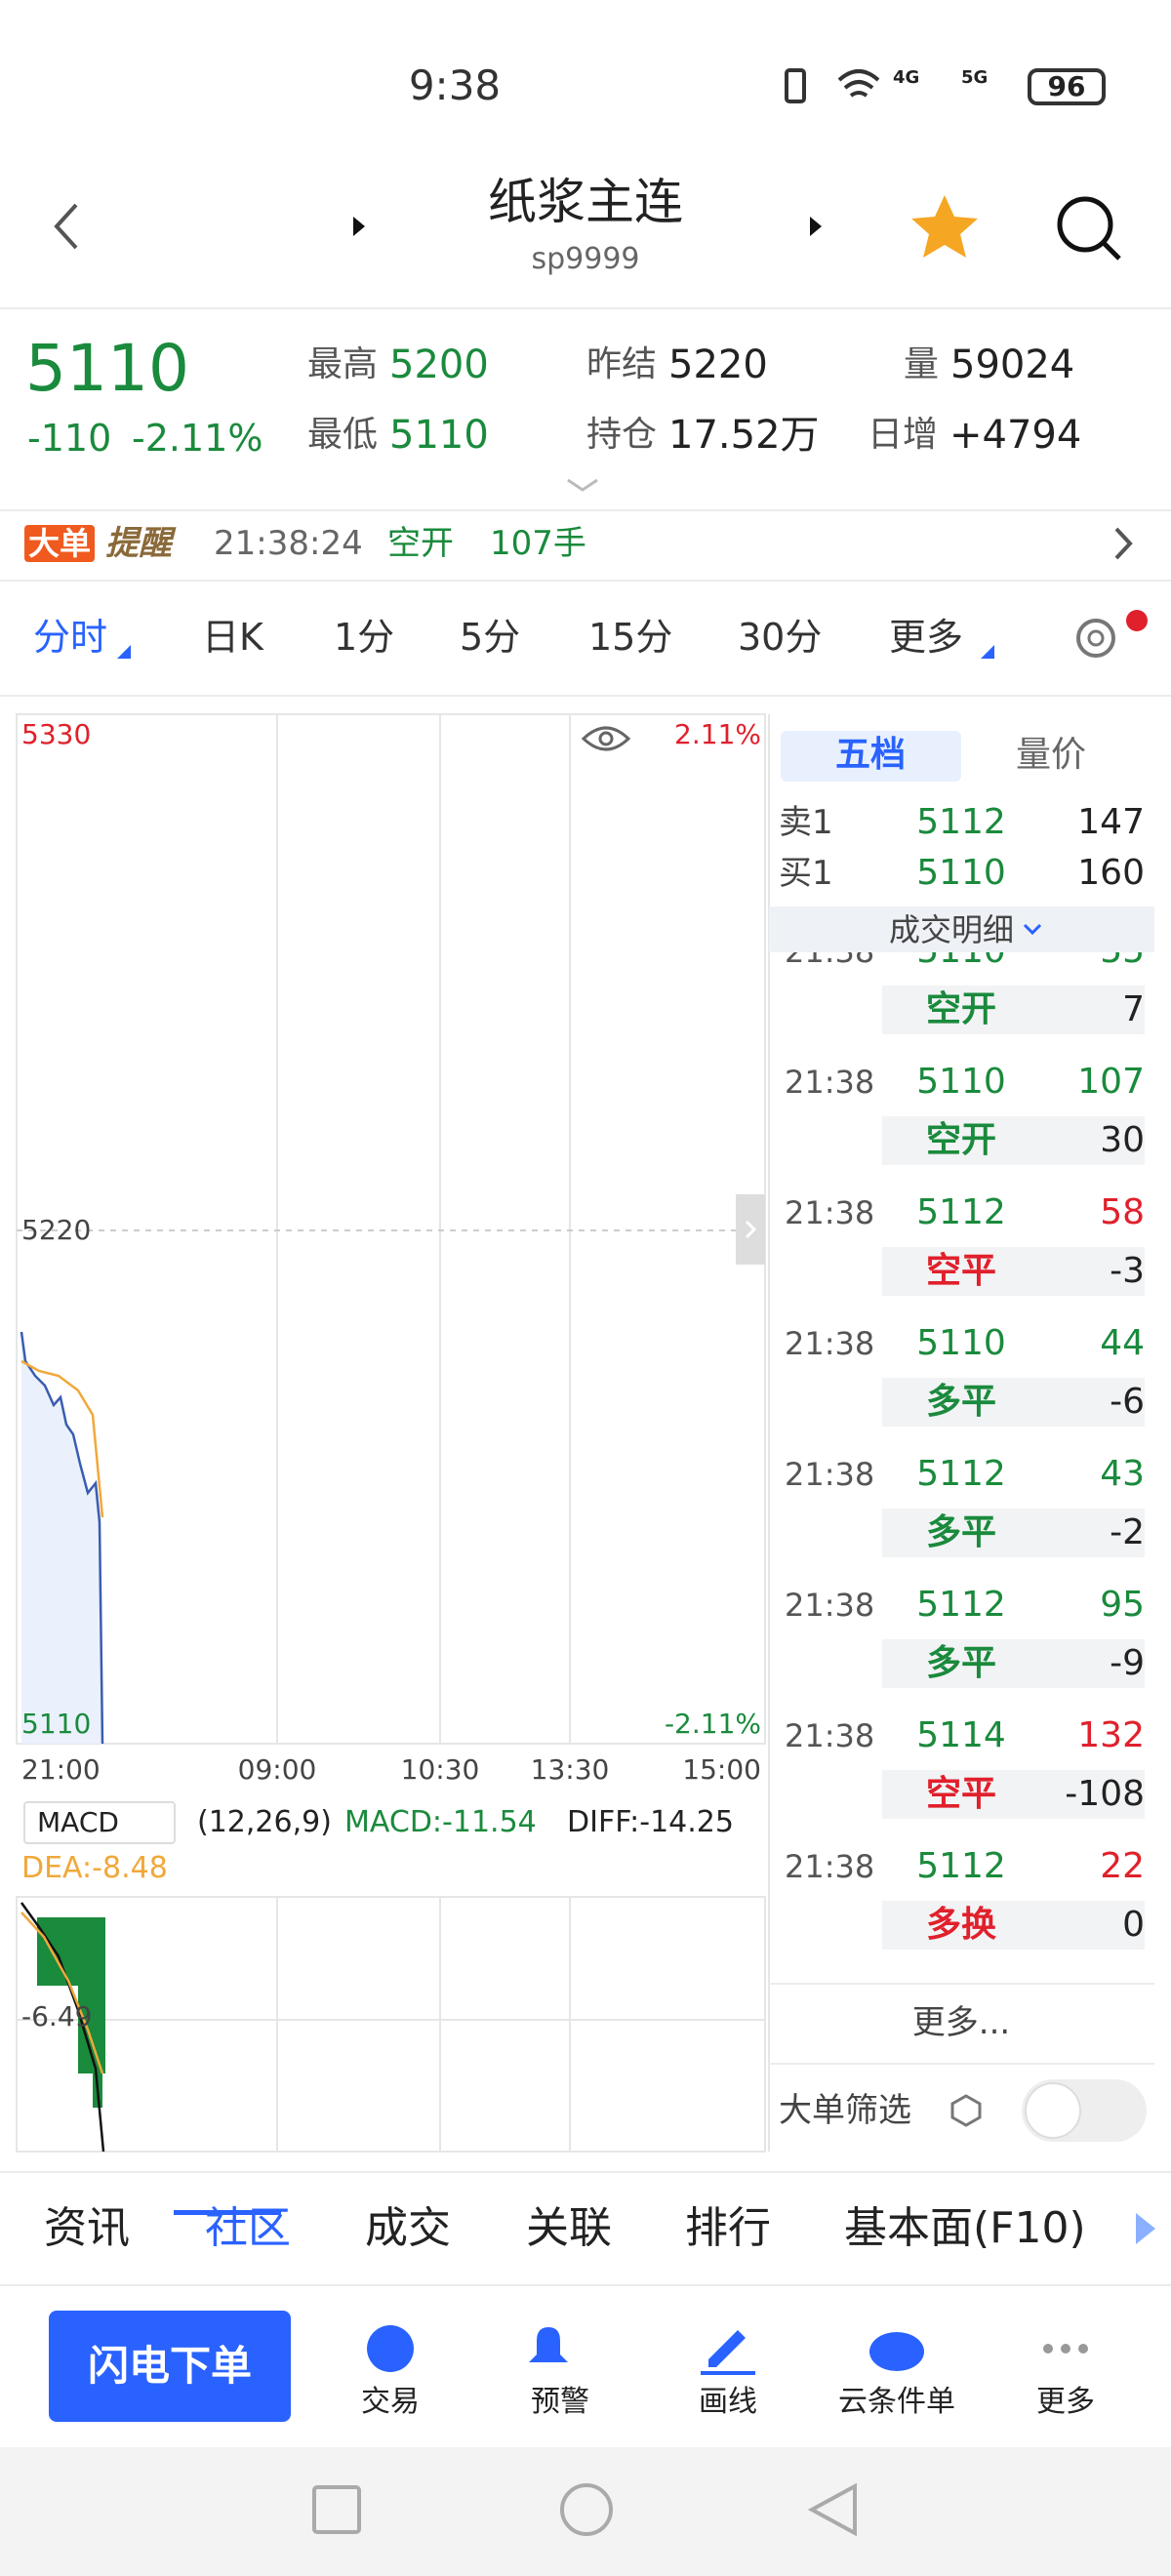 This screenshot has width=1171, height=2576. I want to click on trades-header: 成交明细, so click(951, 929).